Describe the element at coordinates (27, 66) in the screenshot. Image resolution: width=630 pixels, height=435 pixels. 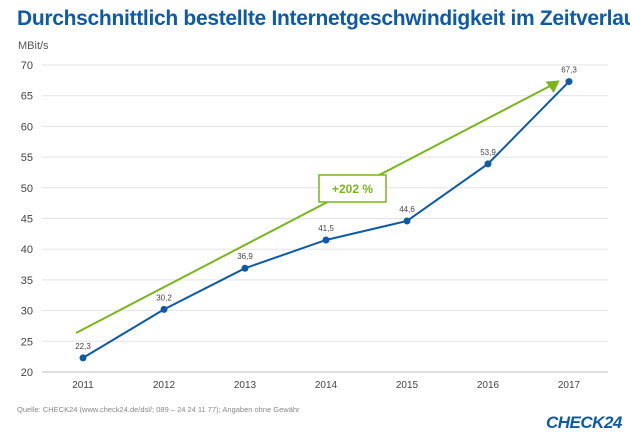
I see `y-tick-label: 70` at that location.